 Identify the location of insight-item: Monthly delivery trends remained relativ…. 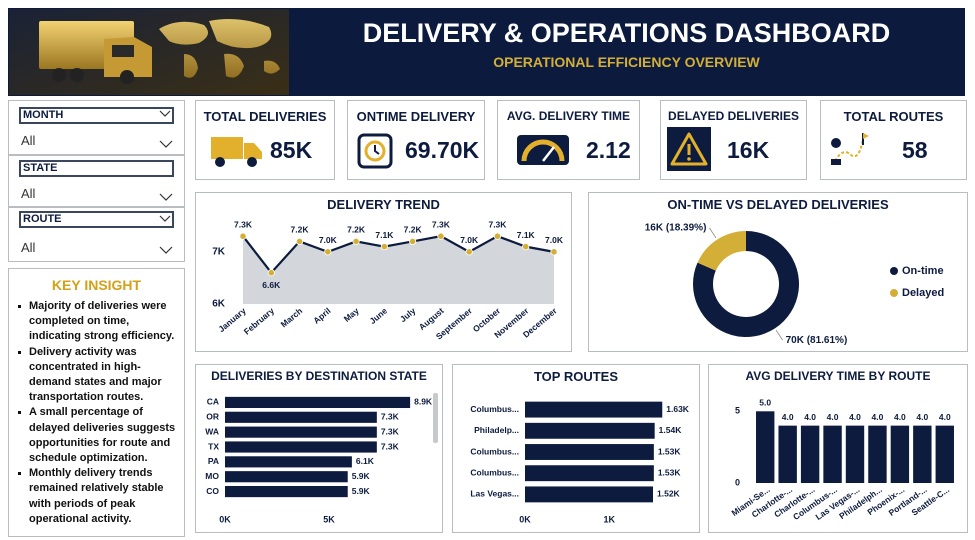
(97, 496).